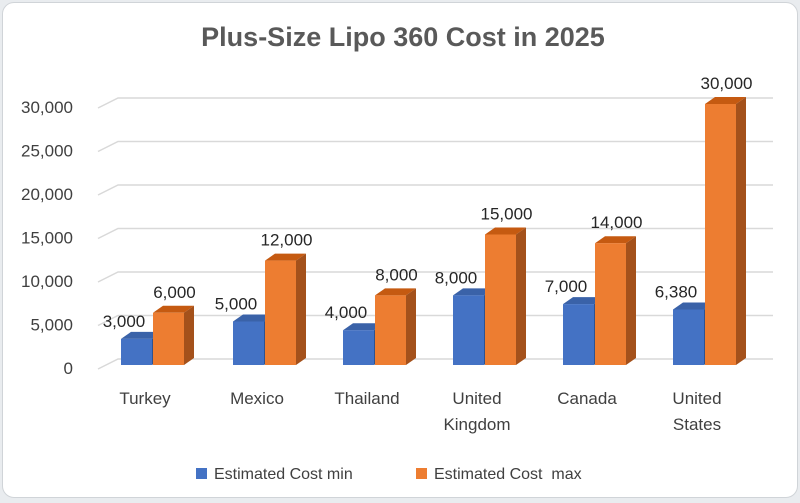 This screenshot has width=800, height=503. Describe the element at coordinates (51, 325) in the screenshot. I see `y-tick-label: 5,000` at that location.